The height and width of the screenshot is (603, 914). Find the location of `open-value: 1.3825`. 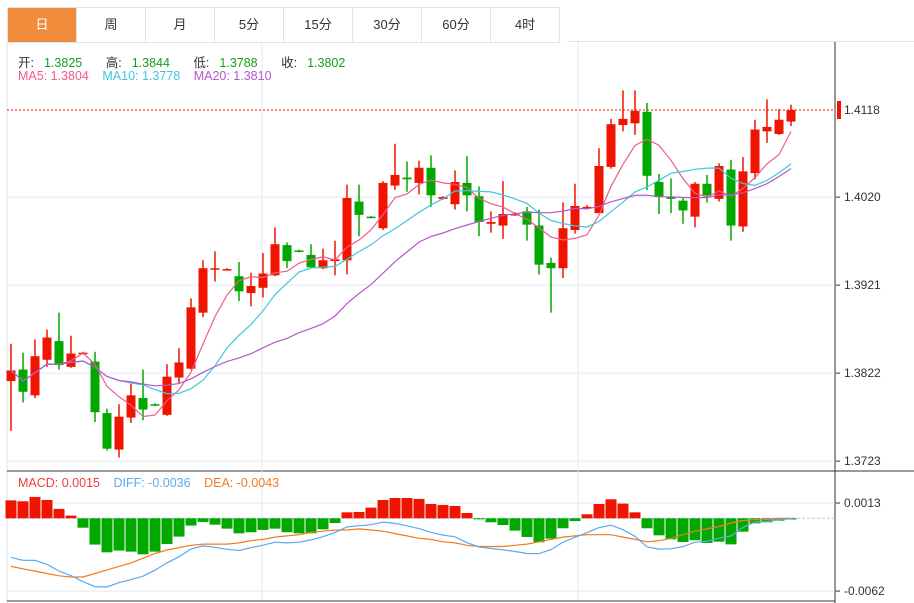

open-value: 1.3825 is located at coordinates (63, 63).